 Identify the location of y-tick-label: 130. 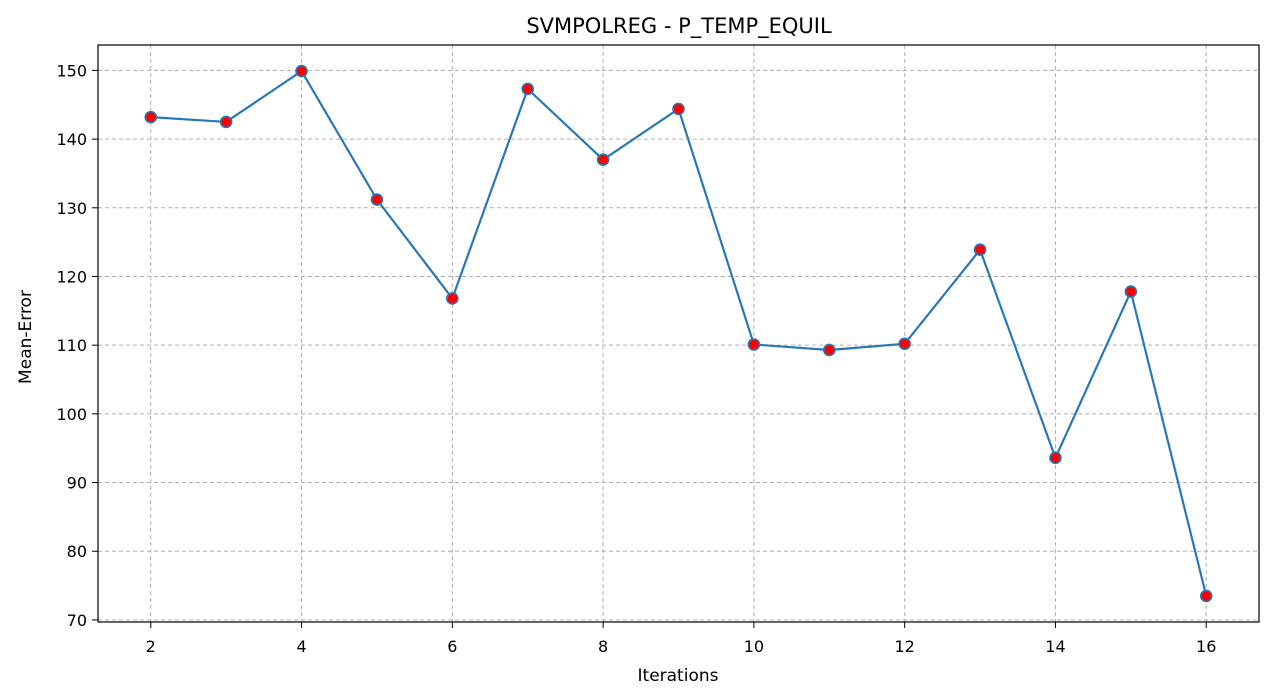
(71, 208).